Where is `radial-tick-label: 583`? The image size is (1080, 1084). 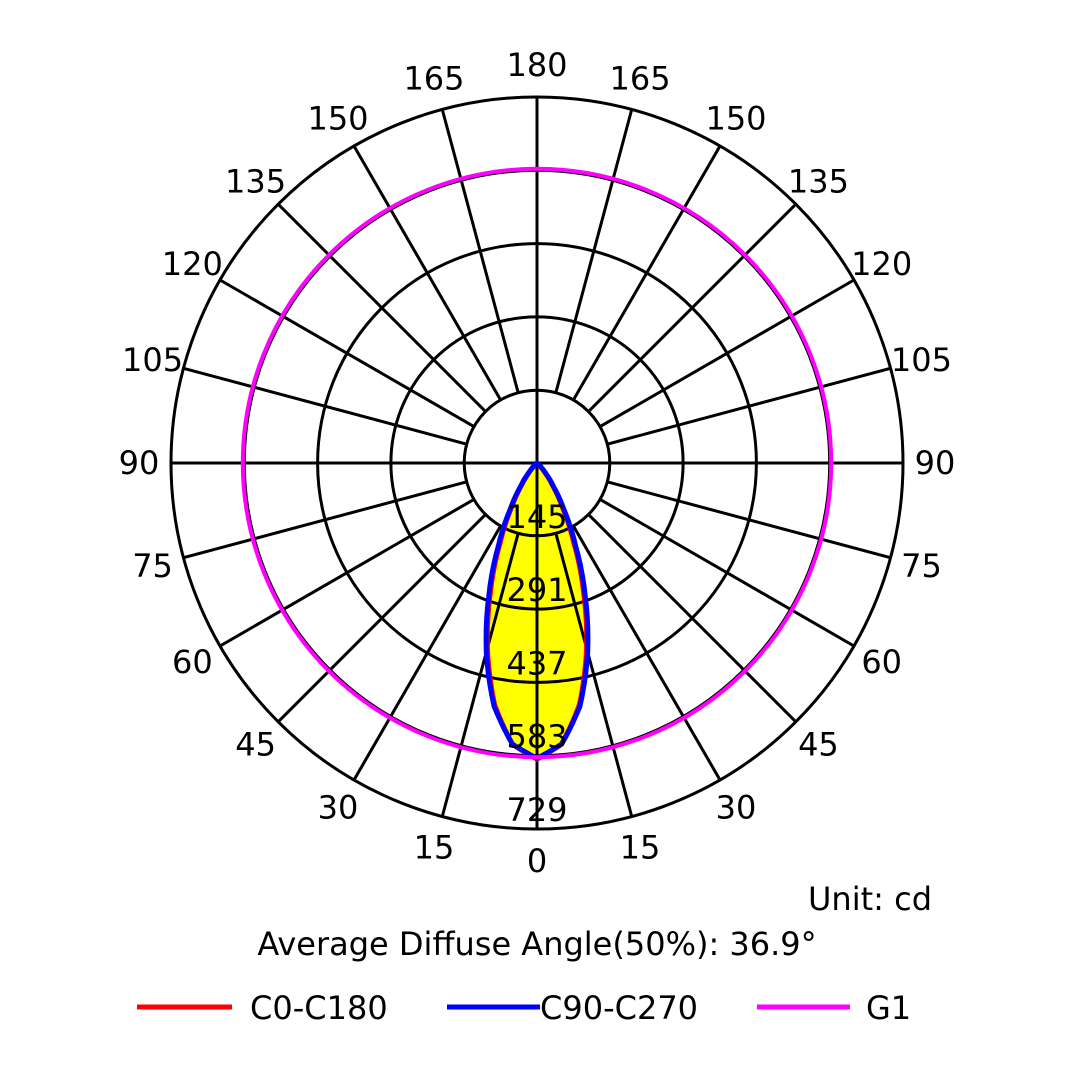 radial-tick-label: 583 is located at coordinates (536, 737).